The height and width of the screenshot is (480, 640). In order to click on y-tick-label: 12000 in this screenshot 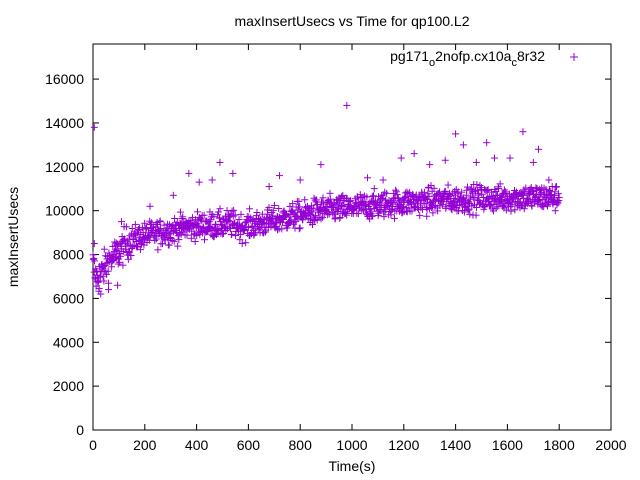, I will do `click(64, 167)`.